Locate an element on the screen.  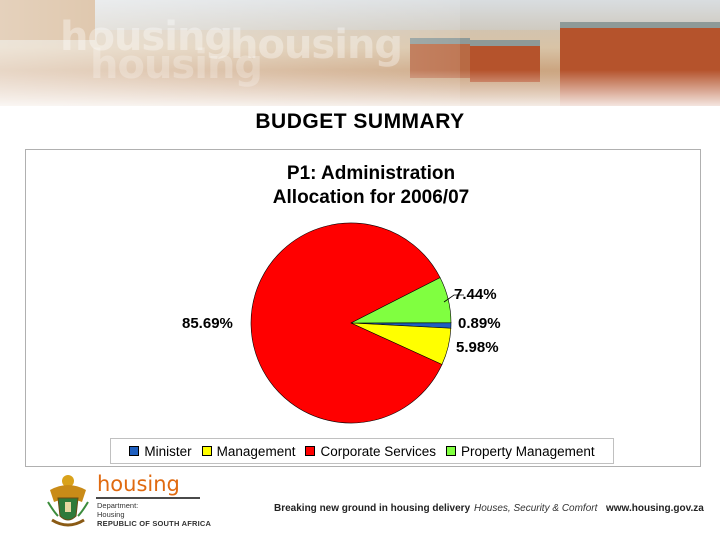
slice-corporate-services is located at coordinates (346, 323).